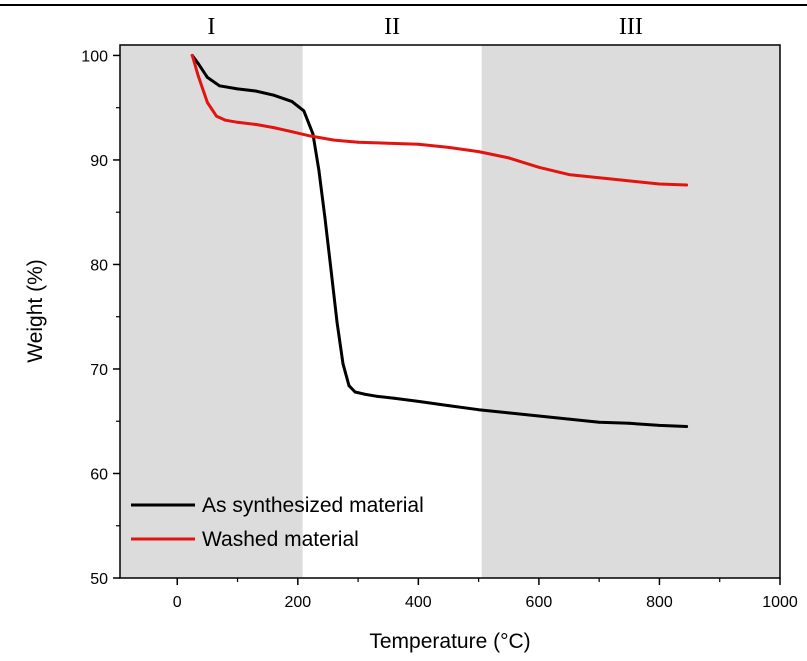  I want to click on y-tick-label: 80, so click(99, 265).